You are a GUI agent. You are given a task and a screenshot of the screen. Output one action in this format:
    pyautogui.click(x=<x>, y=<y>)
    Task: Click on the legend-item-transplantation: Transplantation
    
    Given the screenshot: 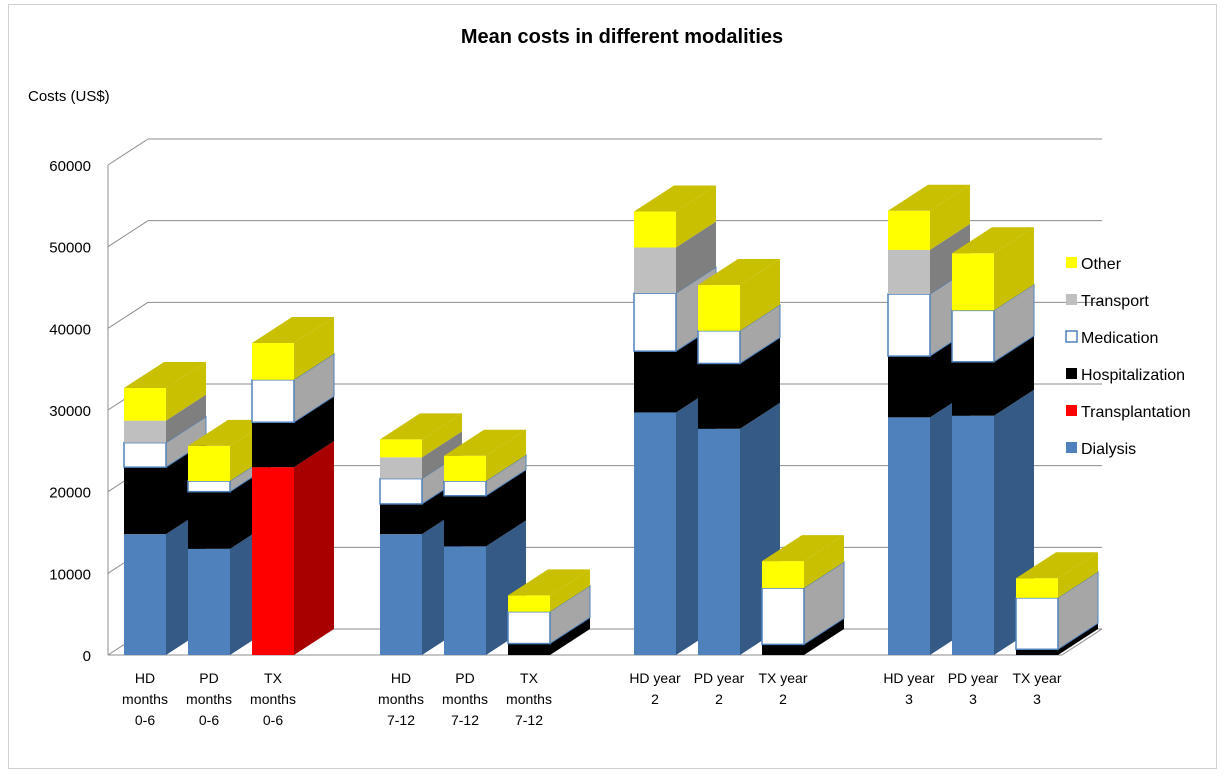 What is the action you would take?
    pyautogui.click(x=1128, y=412)
    